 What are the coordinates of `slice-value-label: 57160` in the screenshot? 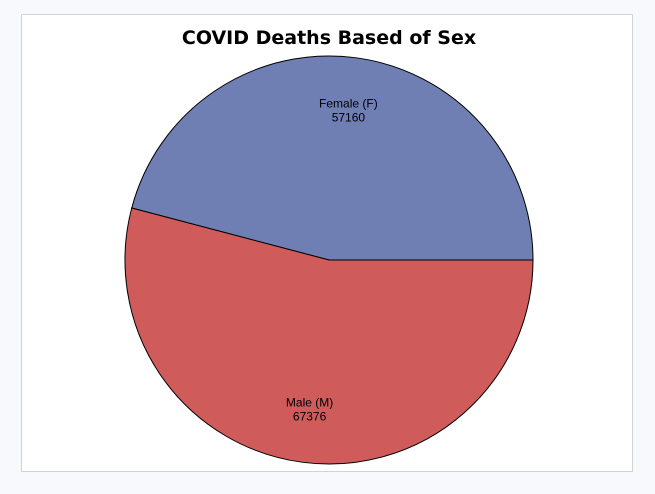 It's located at (349, 117).